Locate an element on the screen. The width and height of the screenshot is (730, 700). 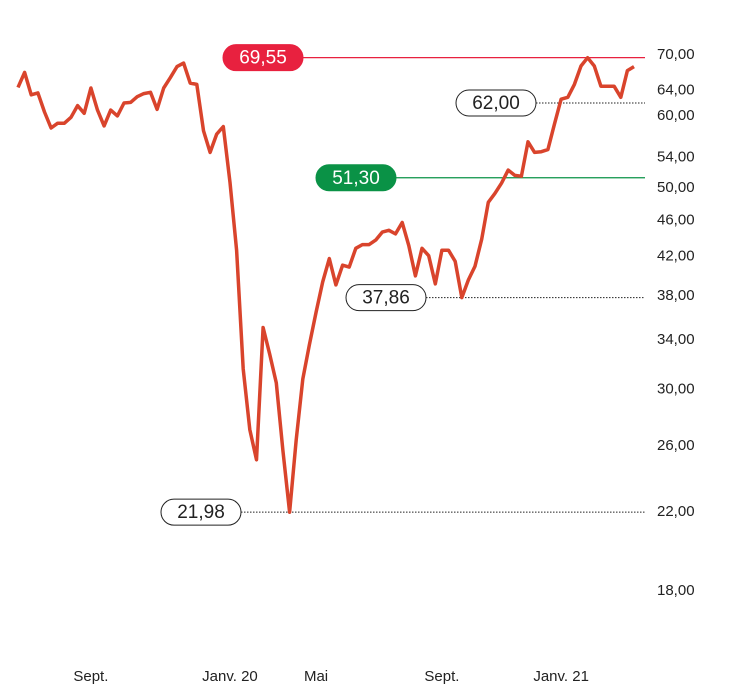
y-tick-label: 26,00 is located at coordinates (676, 445).